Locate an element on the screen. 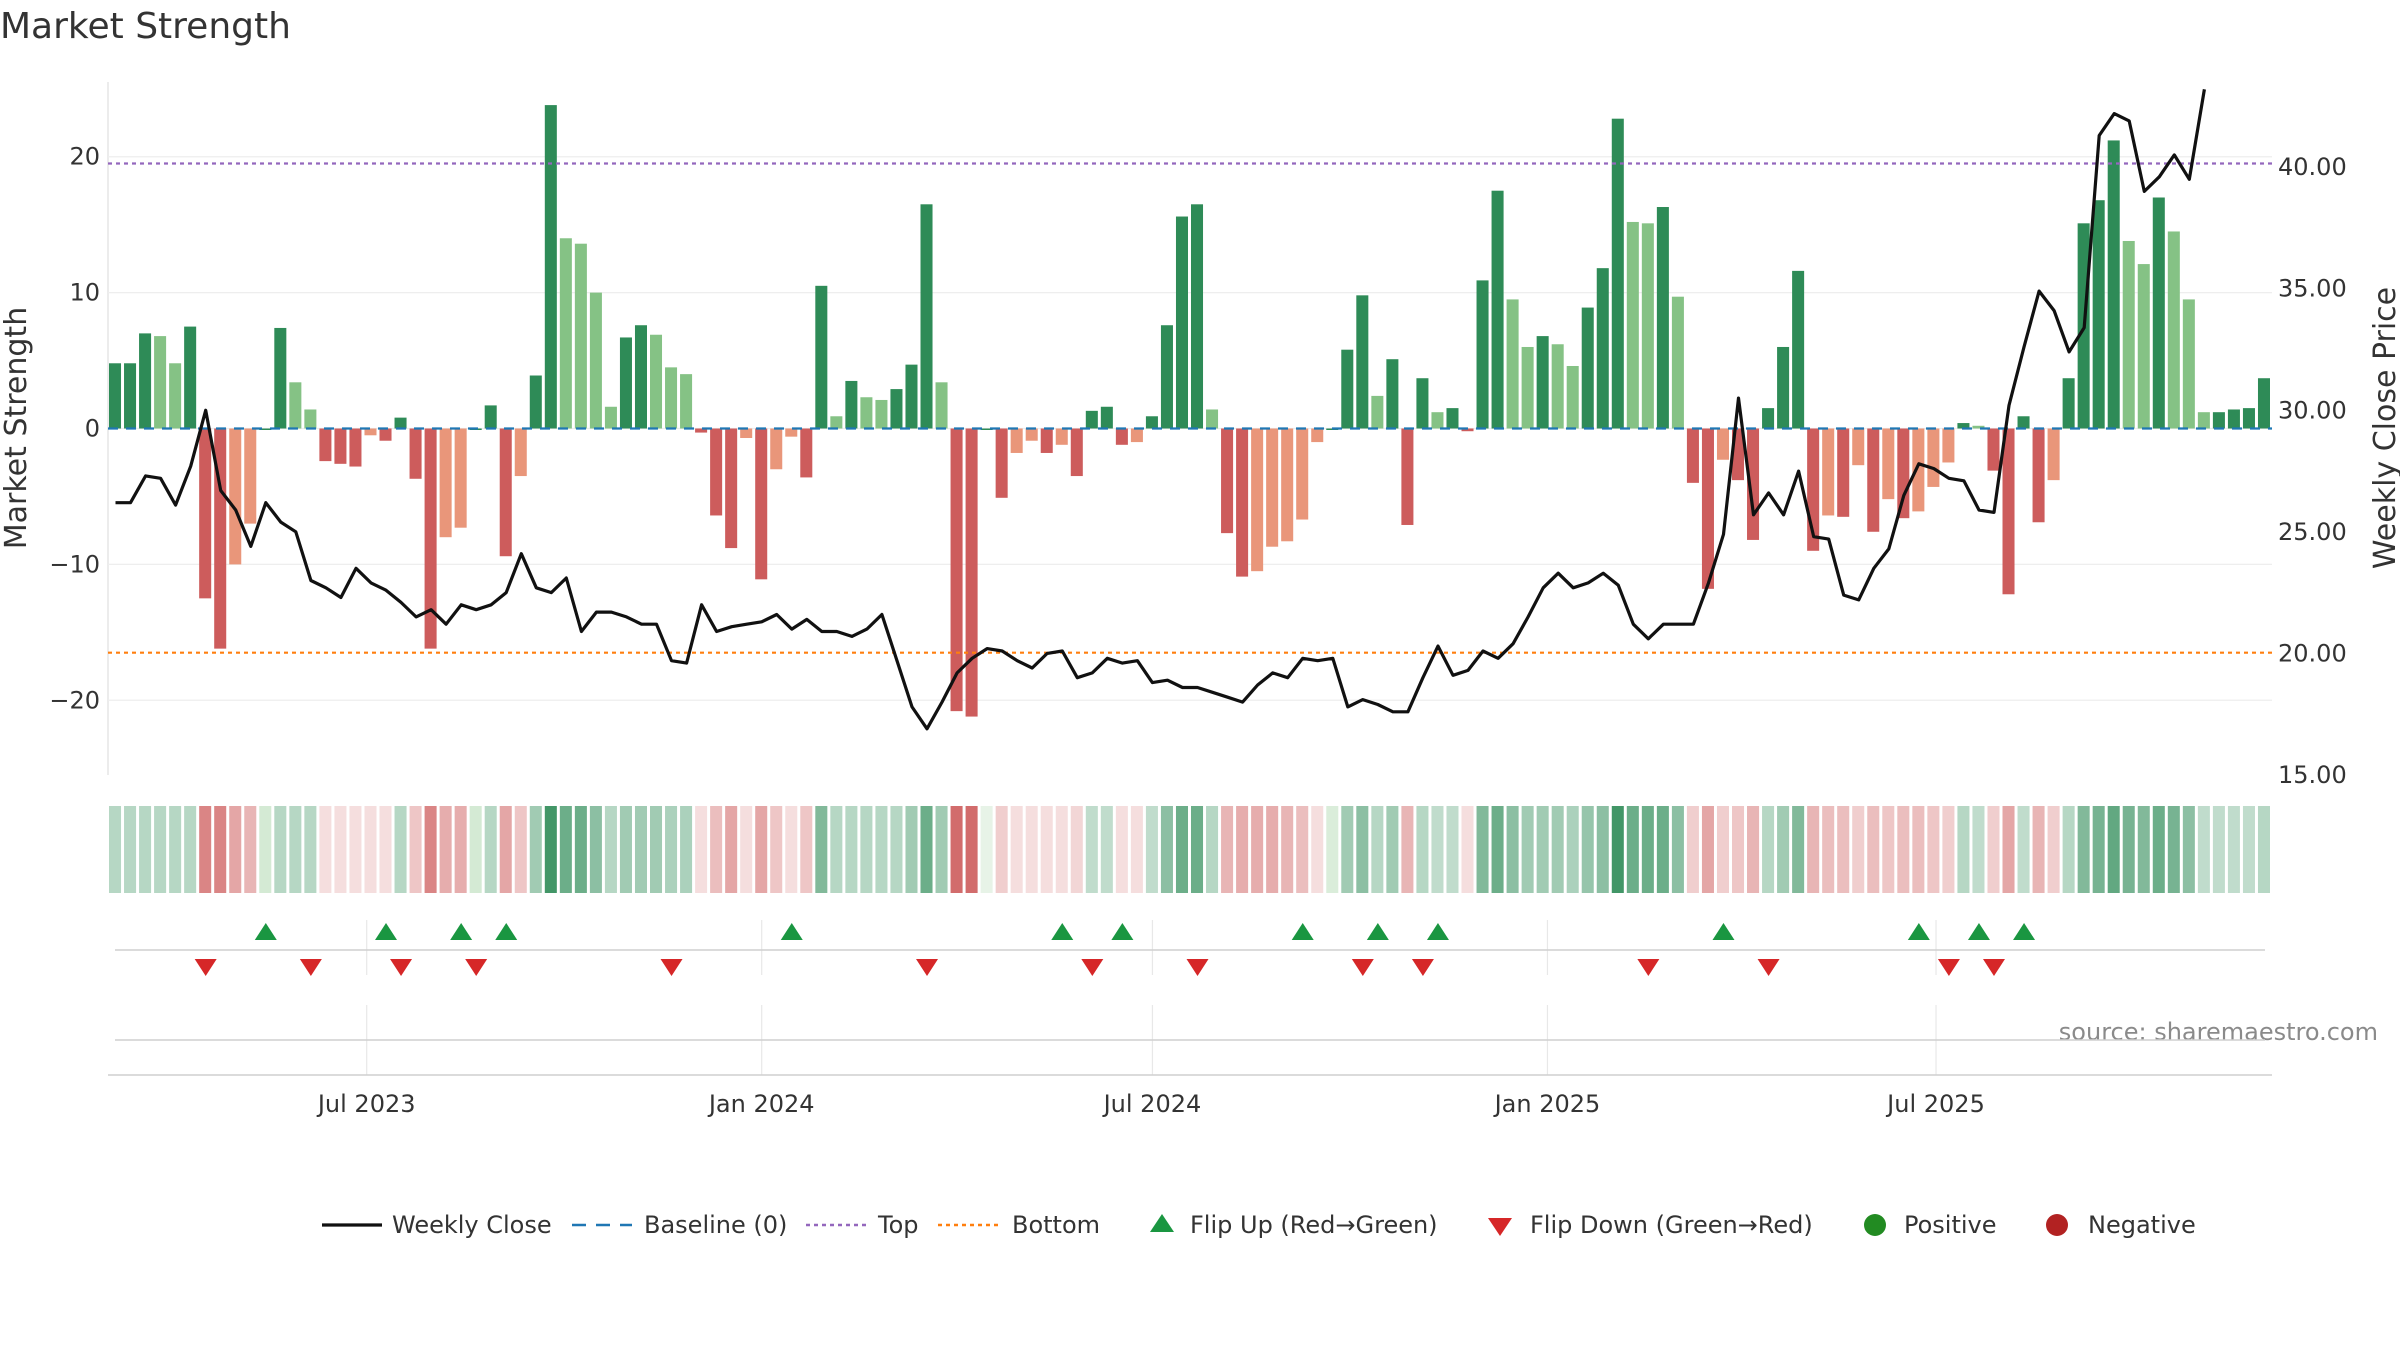 The image size is (2400, 1350). legend-label-flip-up: Flip Up (Red→Green) is located at coordinates (1314, 1225).